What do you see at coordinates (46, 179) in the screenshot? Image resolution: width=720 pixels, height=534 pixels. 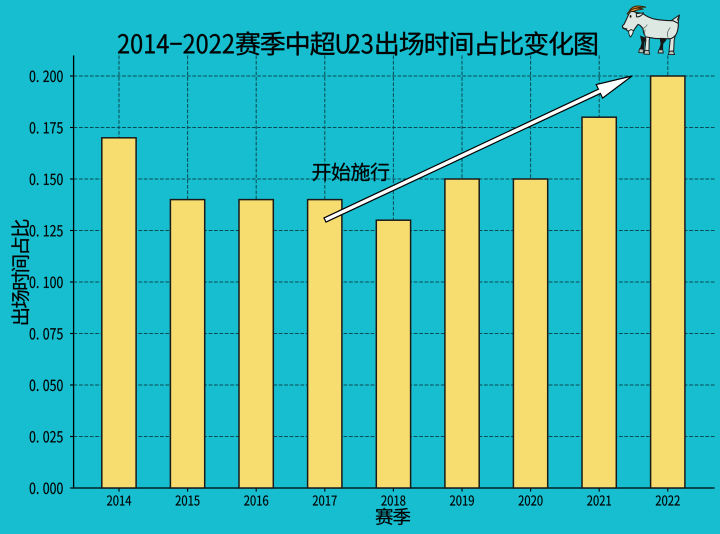 I see `y-tick-label-0.150: 0.150` at bounding box center [46, 179].